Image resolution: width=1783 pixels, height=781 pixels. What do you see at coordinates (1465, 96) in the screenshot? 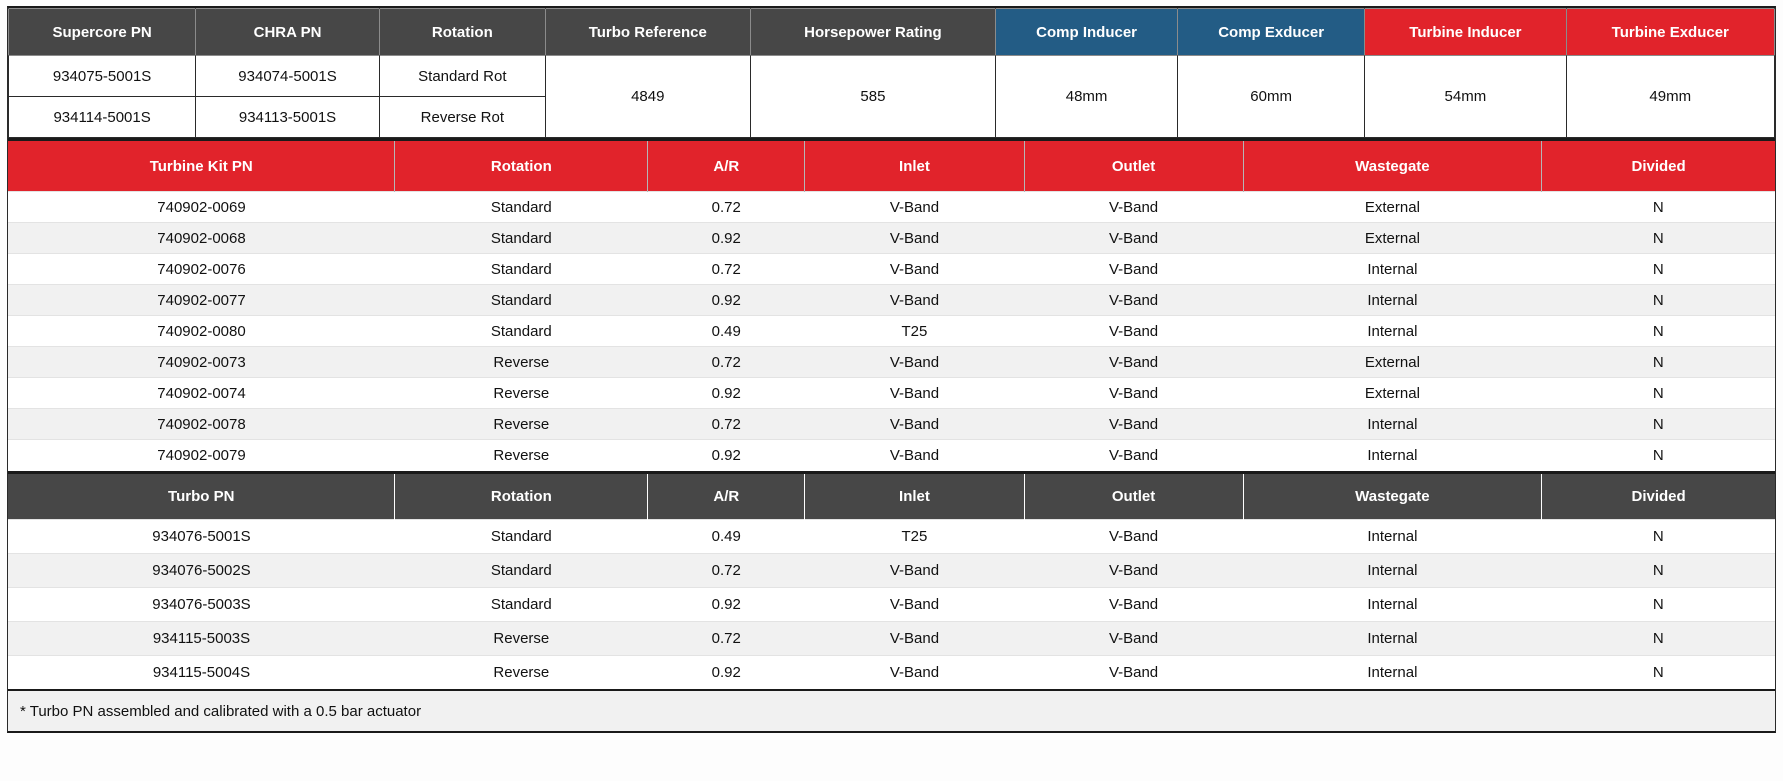
I see `summary-turbine-inducer: 54mm` at bounding box center [1465, 96].